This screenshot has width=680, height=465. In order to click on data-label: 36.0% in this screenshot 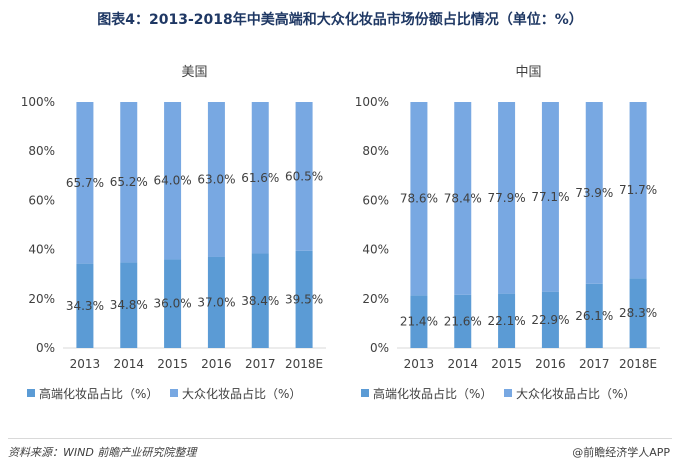, I will do `click(173, 304)`.